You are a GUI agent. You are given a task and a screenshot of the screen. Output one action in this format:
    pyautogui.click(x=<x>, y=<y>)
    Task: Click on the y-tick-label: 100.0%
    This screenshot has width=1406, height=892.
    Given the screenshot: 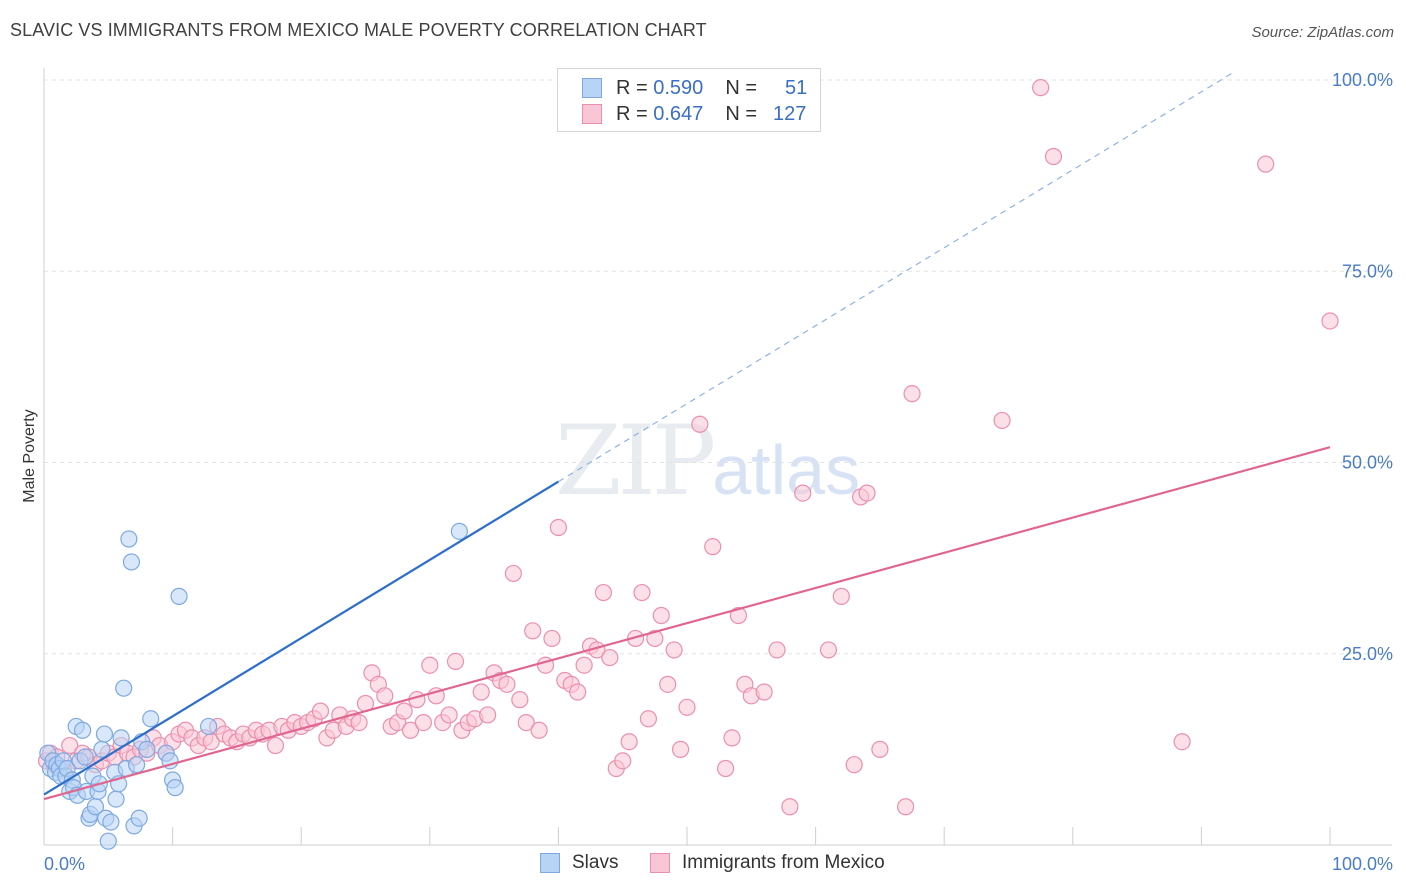 What is the action you would take?
    pyautogui.click(x=1362, y=80)
    